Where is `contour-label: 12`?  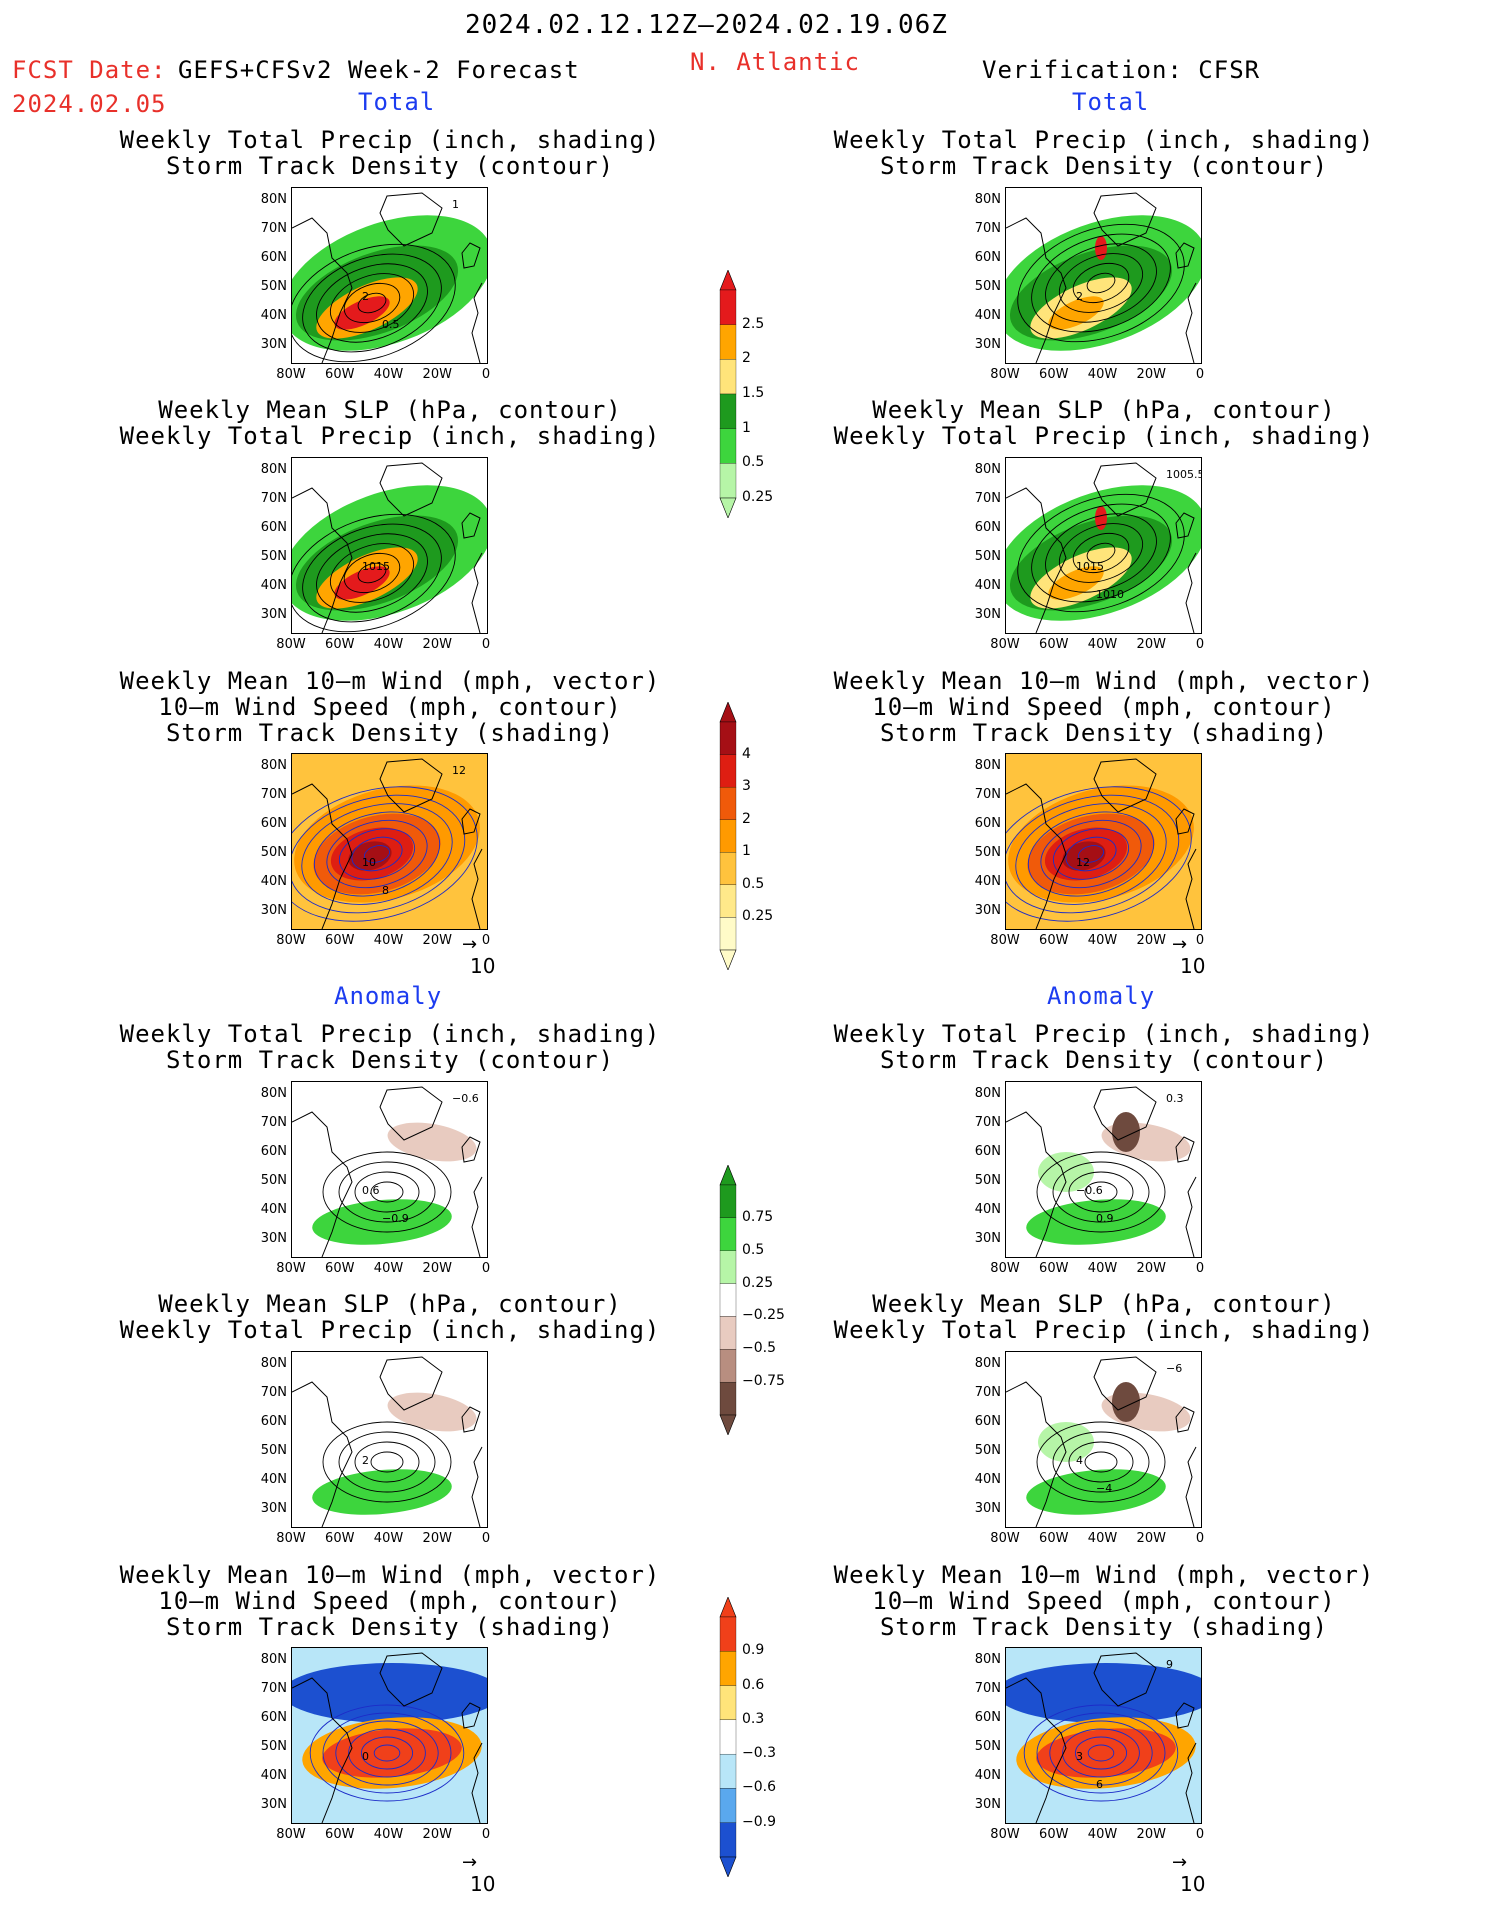 contour-label: 12 is located at coordinates (459, 770).